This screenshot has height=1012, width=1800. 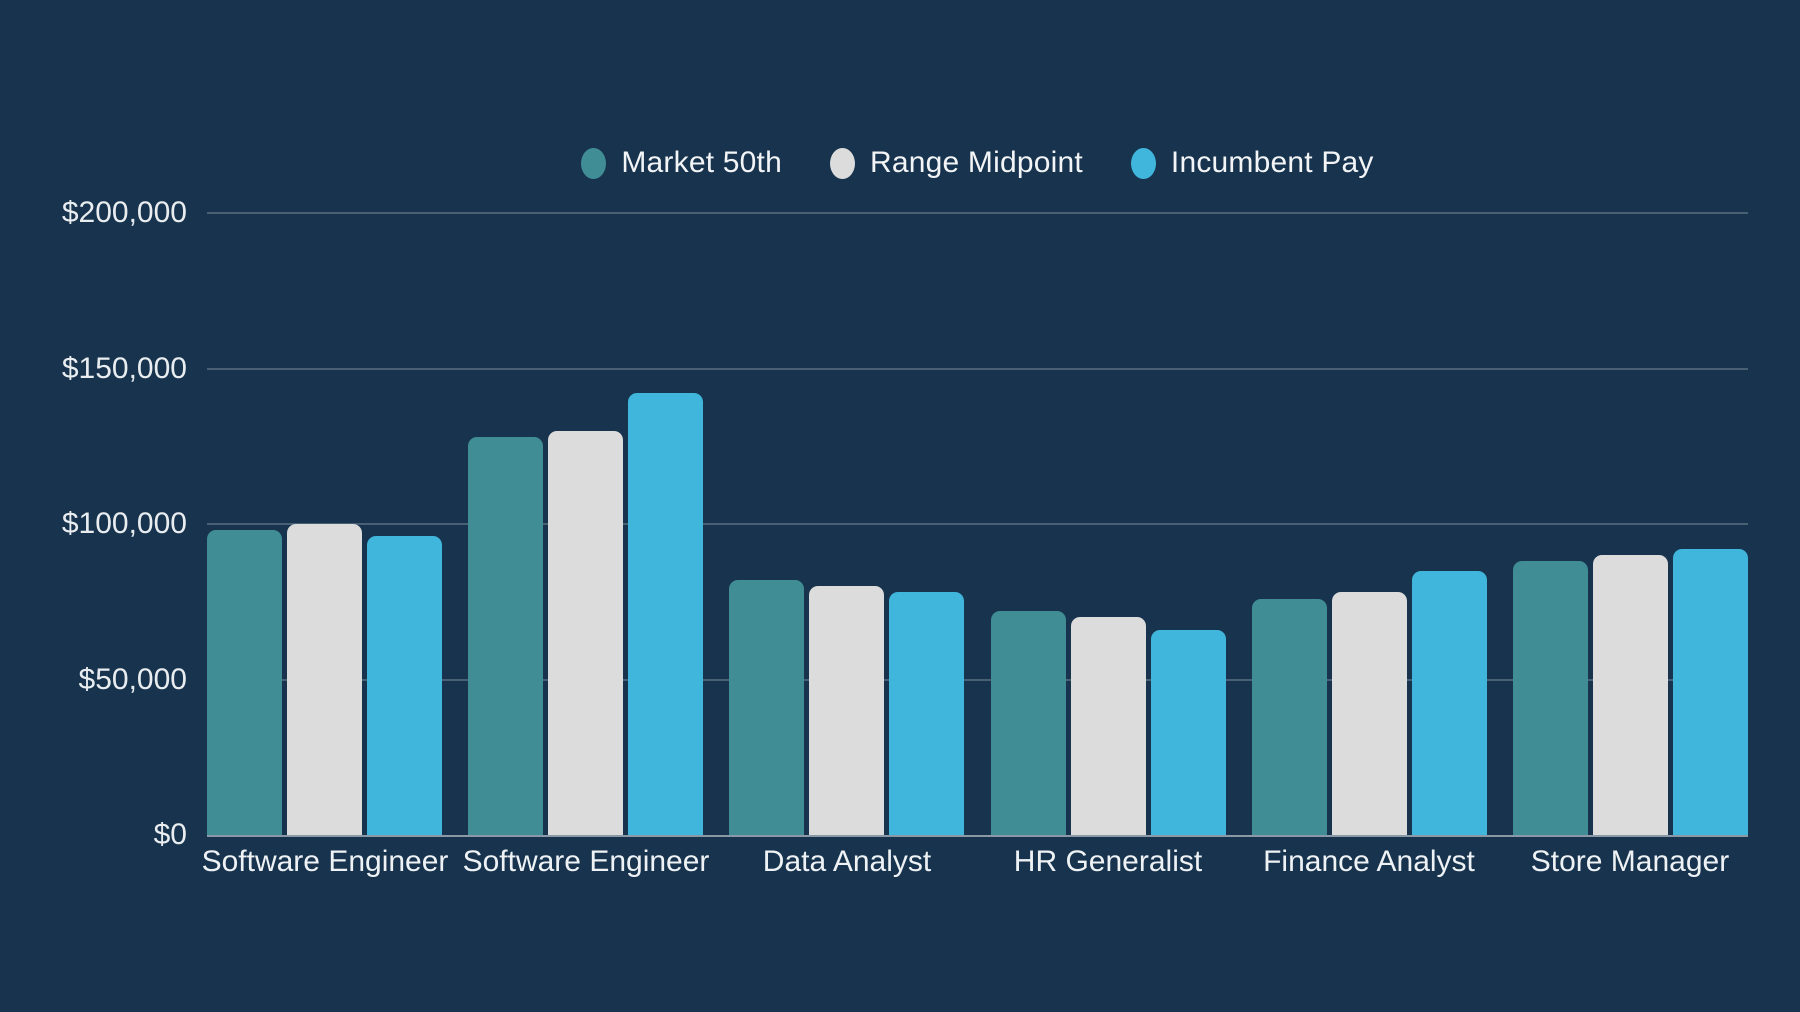 I want to click on y-axis: $0 $50,000 $100,000 $150,000 $200,000, so click(x=108, y=523).